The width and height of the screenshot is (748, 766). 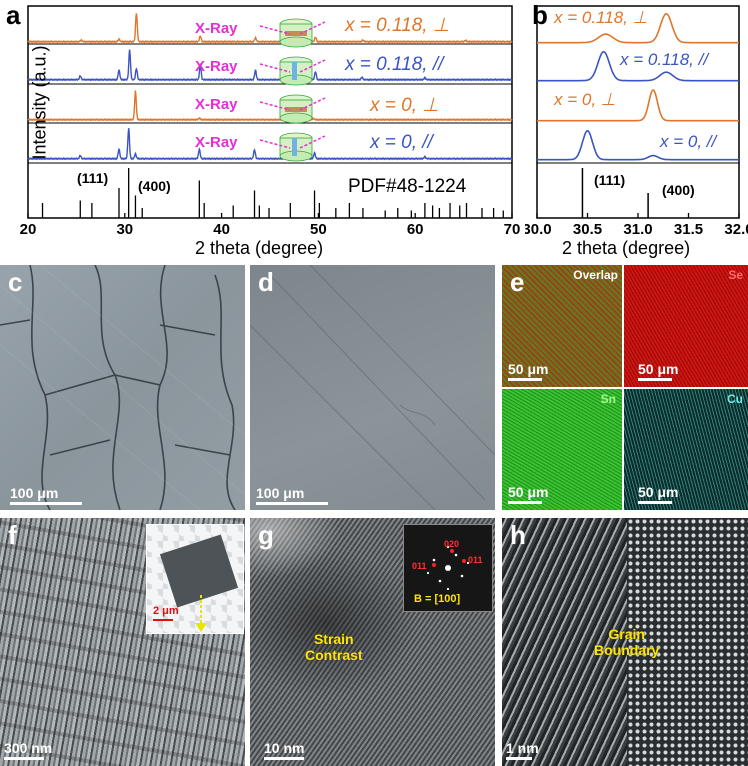 I want to click on xtick-label-b-4: 32.0, so click(x=736, y=229).